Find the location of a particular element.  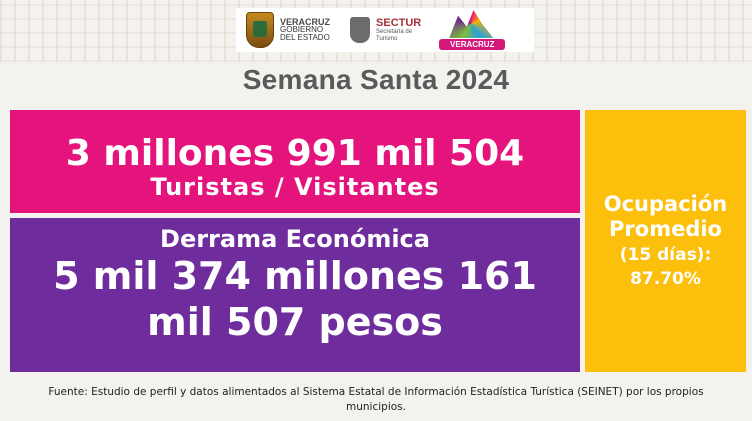

occupancy-panel: Ocupación Promedio (15 días): 87.70% is located at coordinates (665, 241).